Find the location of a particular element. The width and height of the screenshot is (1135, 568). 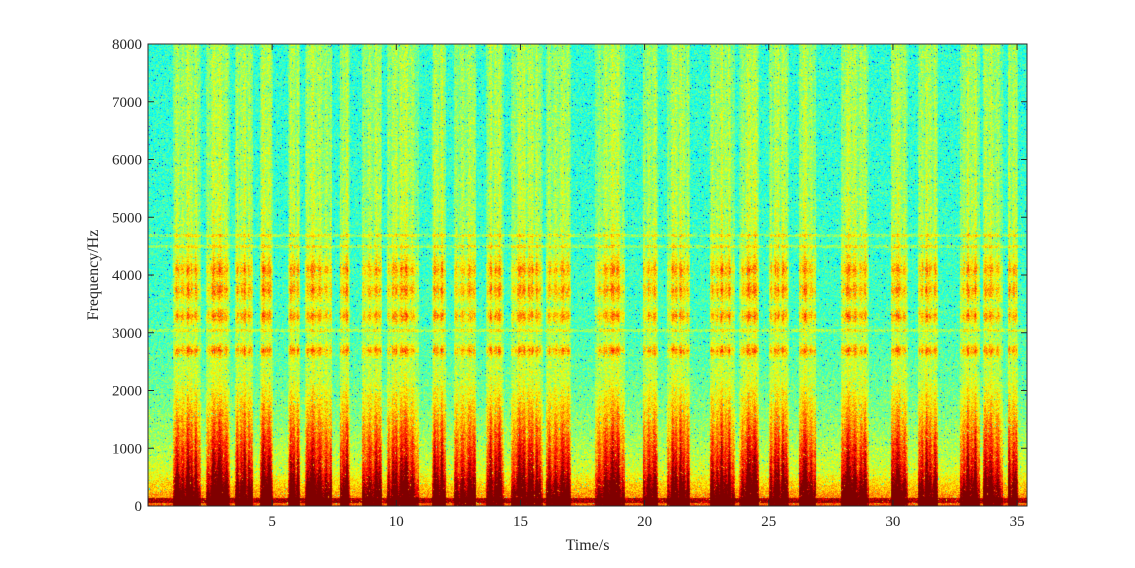

y-axis-label: Frequency/Hz is located at coordinates (93, 275).